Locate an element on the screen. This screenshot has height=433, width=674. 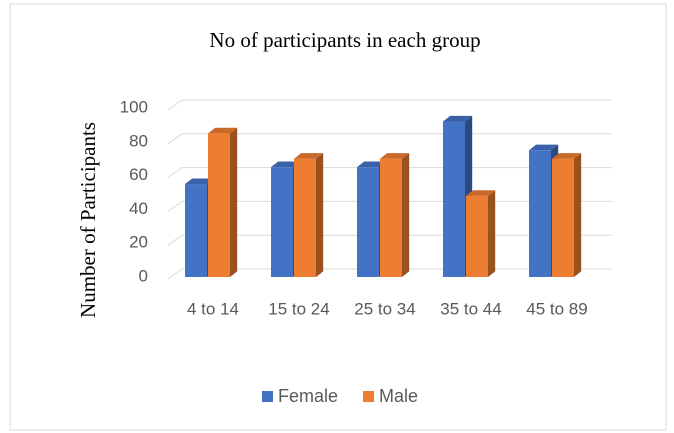
y-tick-label: 40 is located at coordinates (138, 208).